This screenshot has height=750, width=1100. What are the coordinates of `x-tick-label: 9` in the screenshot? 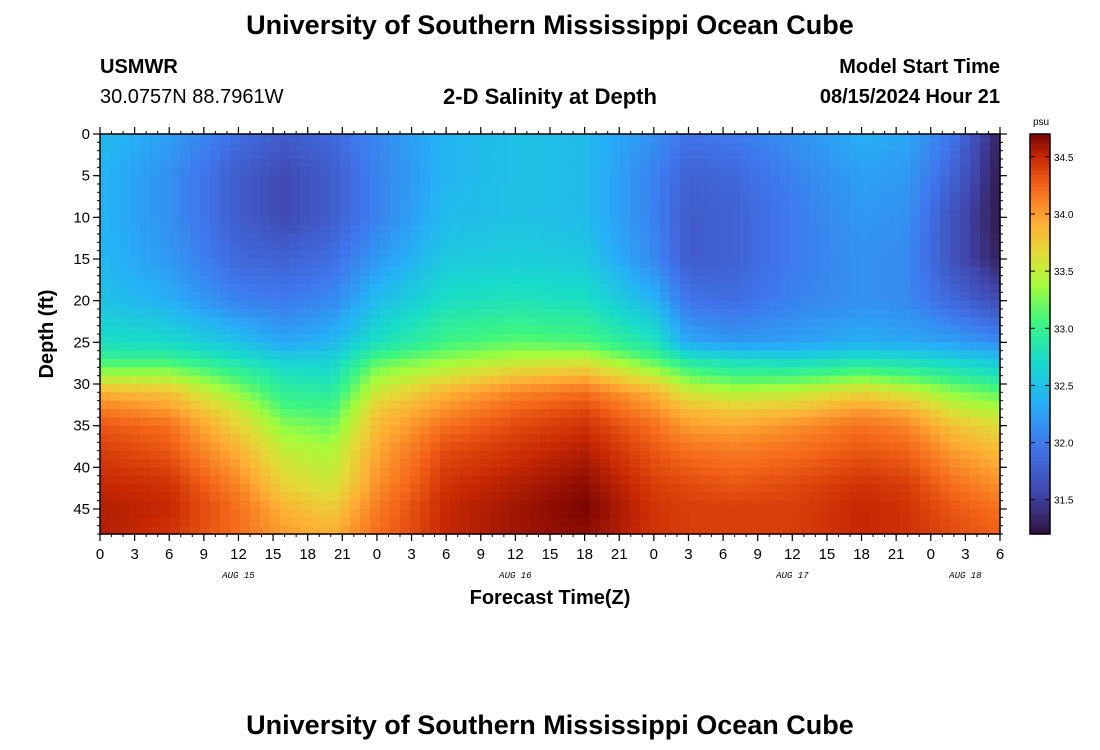 It's located at (204, 554).